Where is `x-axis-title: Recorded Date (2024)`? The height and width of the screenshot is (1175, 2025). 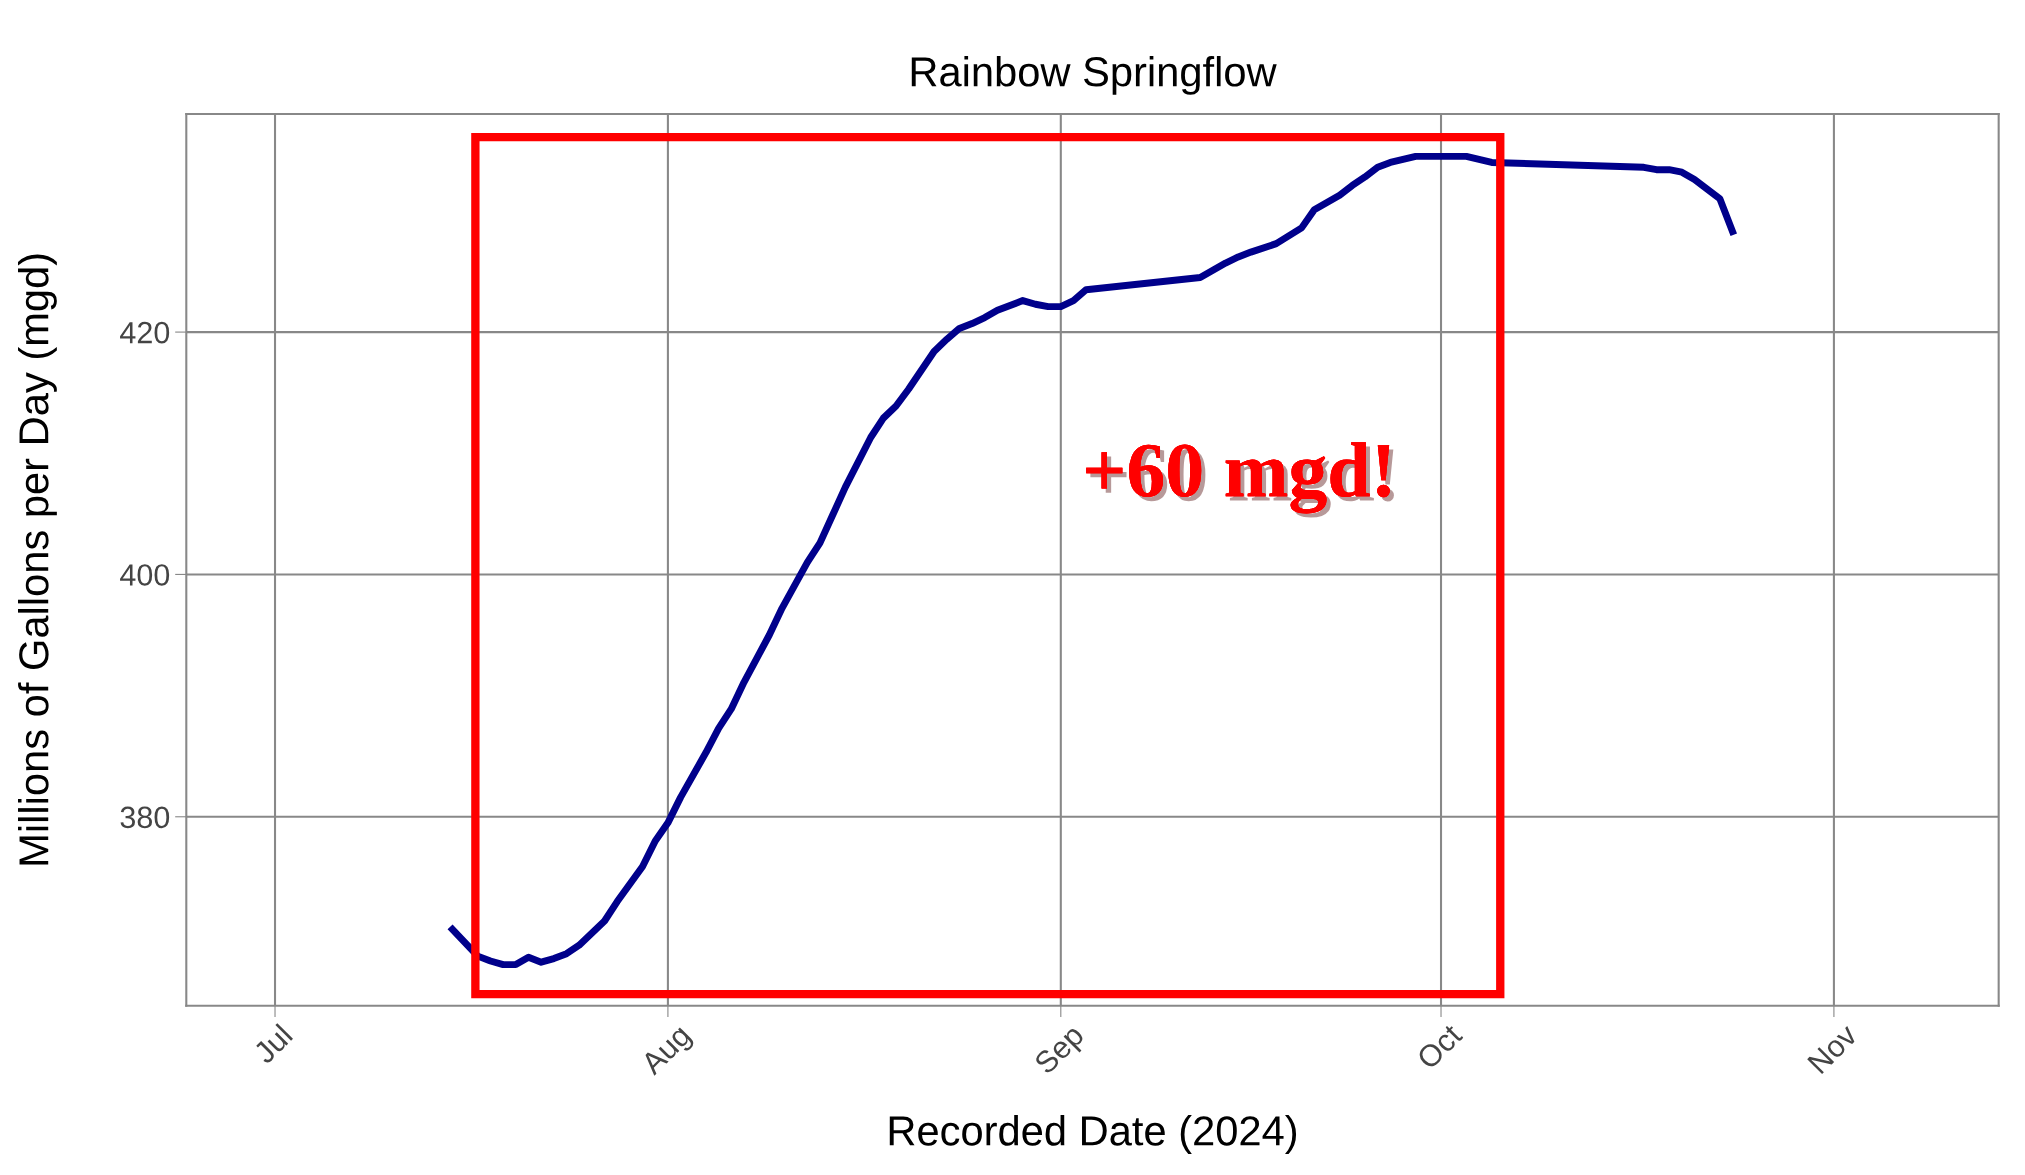 x-axis-title: Recorded Date (2024) is located at coordinates (1093, 1134).